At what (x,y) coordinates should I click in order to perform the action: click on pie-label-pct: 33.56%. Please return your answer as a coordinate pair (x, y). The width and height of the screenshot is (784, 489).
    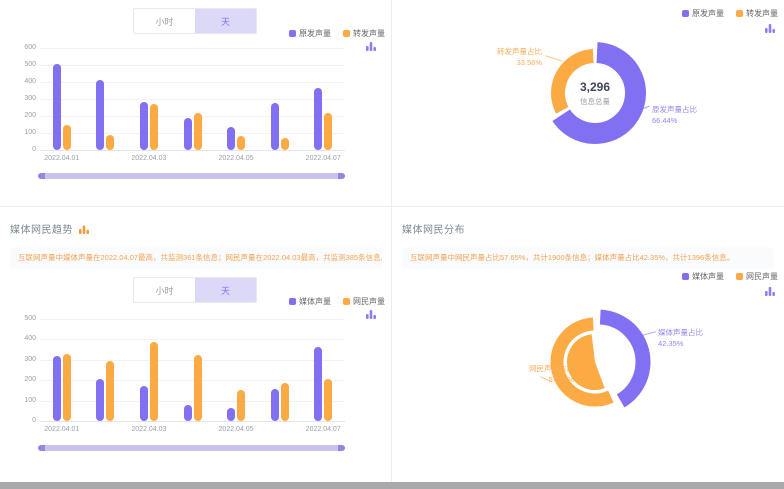
    Looking at the image, I should click on (529, 62).